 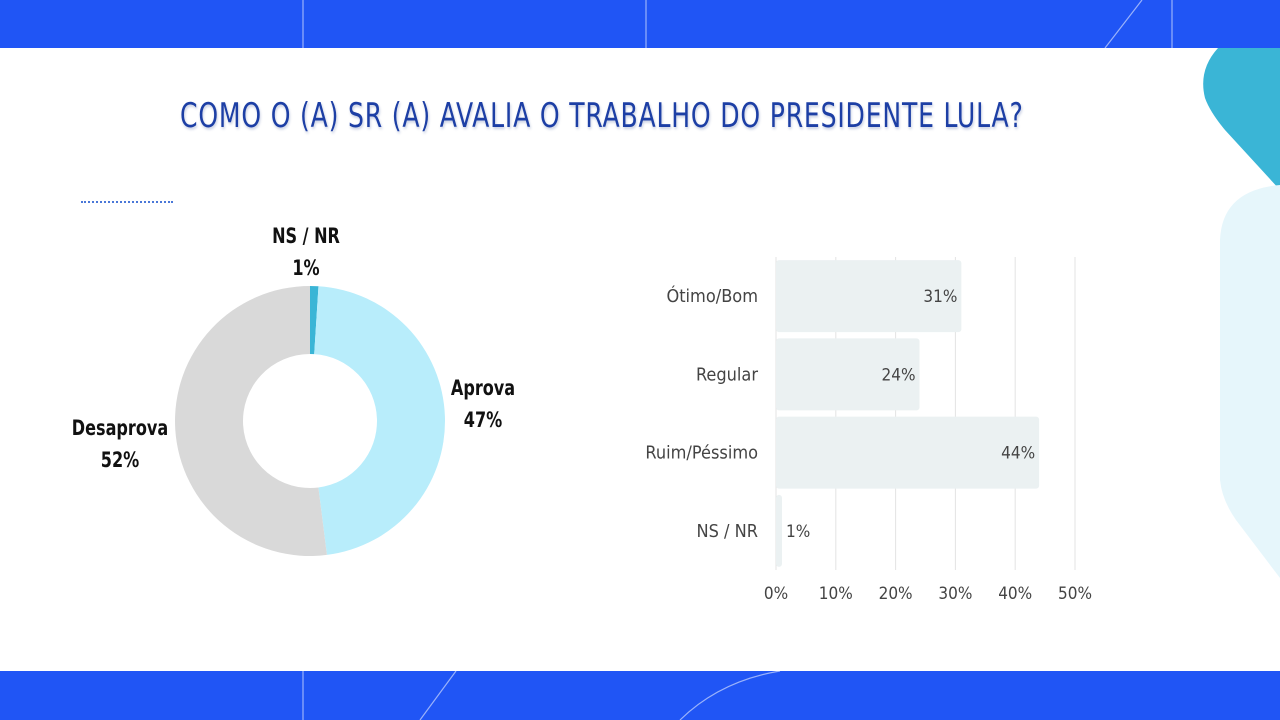 What do you see at coordinates (1241, 119) in the screenshot?
I see `deco-dark-shape` at bounding box center [1241, 119].